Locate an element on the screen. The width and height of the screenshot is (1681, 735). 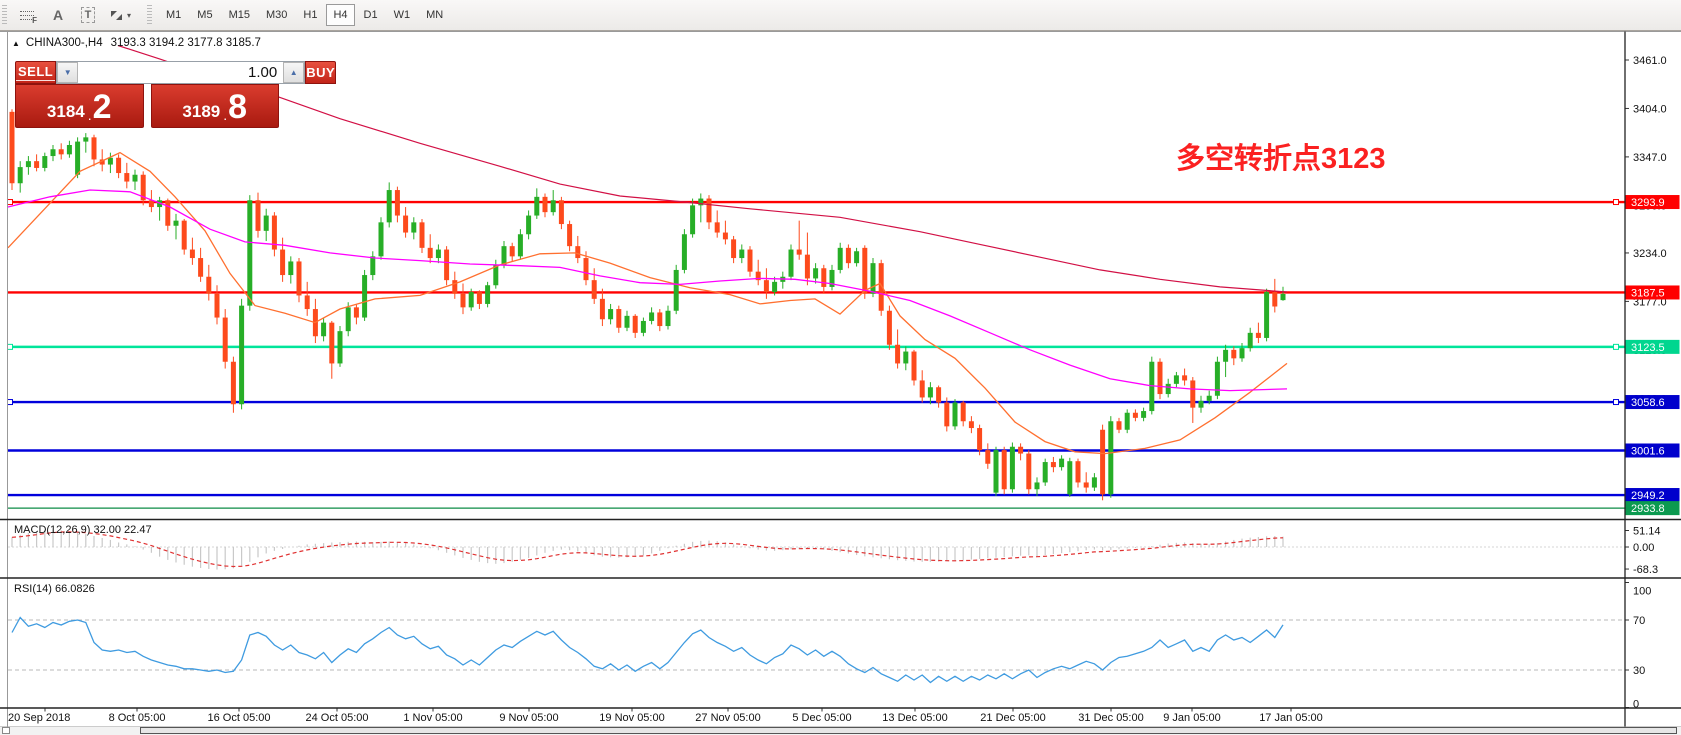
timeframe-button-h1: H1 is located at coordinates (310, 15).